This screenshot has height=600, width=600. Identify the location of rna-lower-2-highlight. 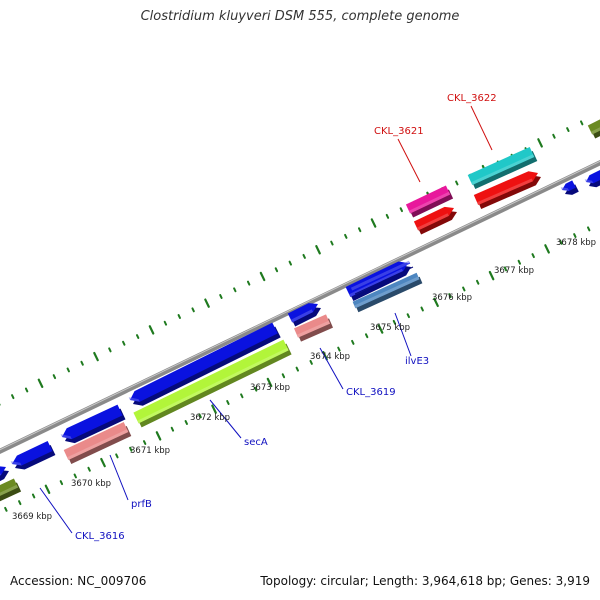
(213, 385).